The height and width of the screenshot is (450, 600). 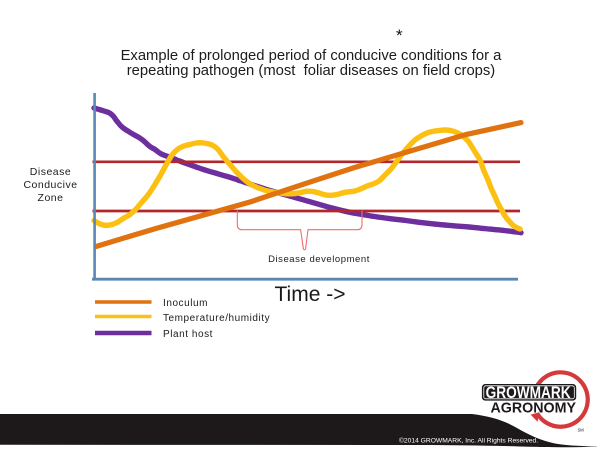 What do you see at coordinates (534, 408) in the screenshot?
I see `svg-text: AGRONOMY` at bounding box center [534, 408].